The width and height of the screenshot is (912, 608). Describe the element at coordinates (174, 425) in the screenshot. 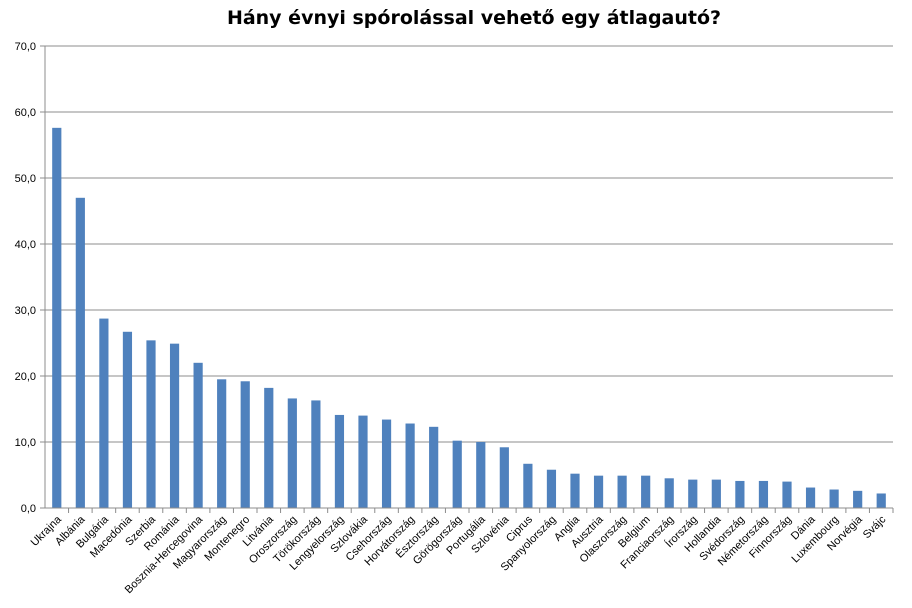

I see `bar-Románia` at that location.